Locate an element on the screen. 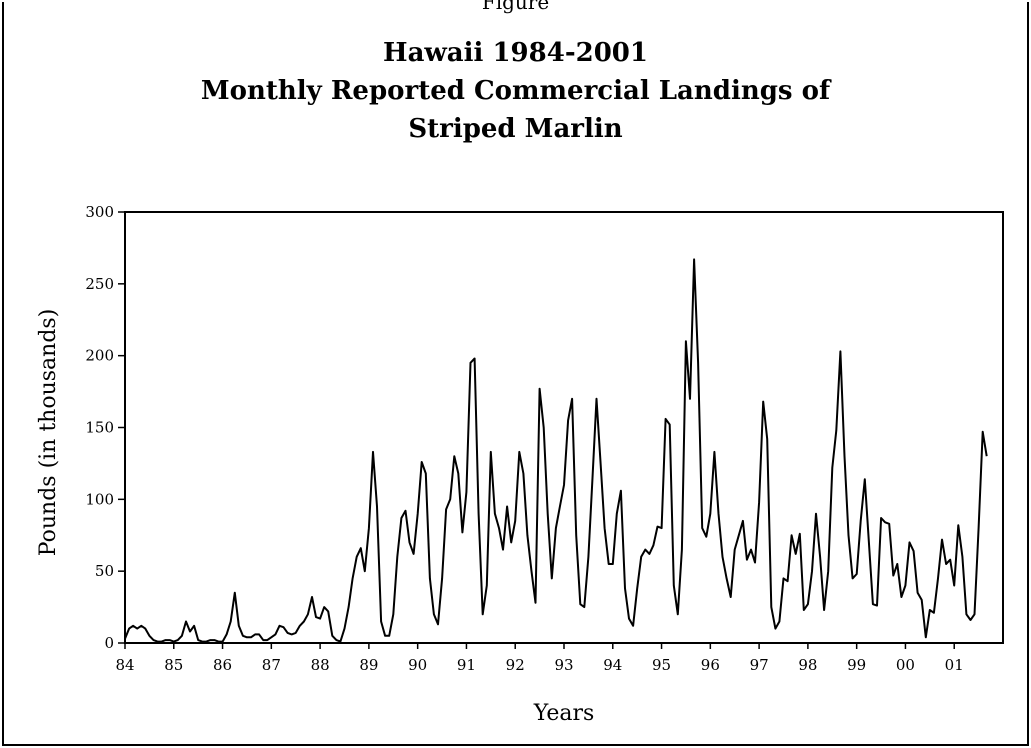 The width and height of the screenshot is (1031, 748). x-tick-label: 95 is located at coordinates (661, 665).